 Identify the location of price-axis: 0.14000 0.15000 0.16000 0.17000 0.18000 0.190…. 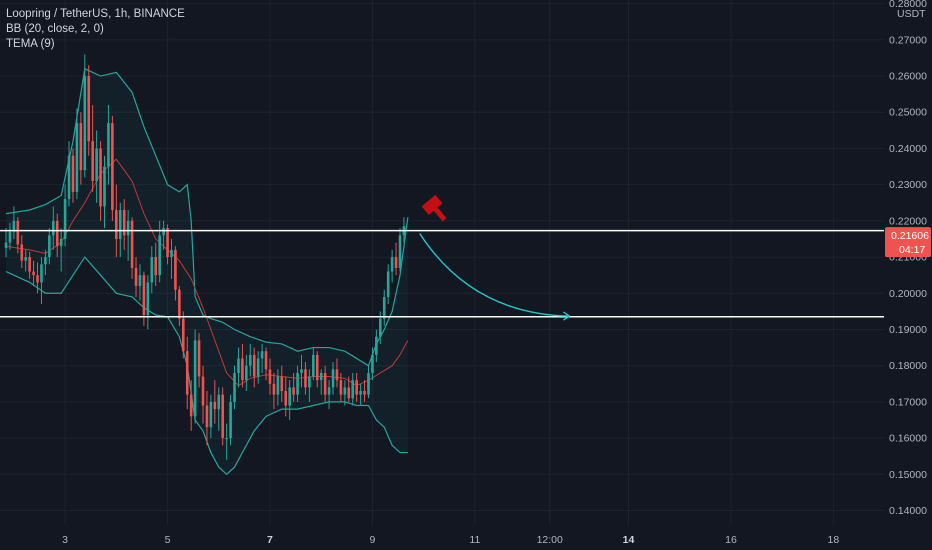
(908, 258).